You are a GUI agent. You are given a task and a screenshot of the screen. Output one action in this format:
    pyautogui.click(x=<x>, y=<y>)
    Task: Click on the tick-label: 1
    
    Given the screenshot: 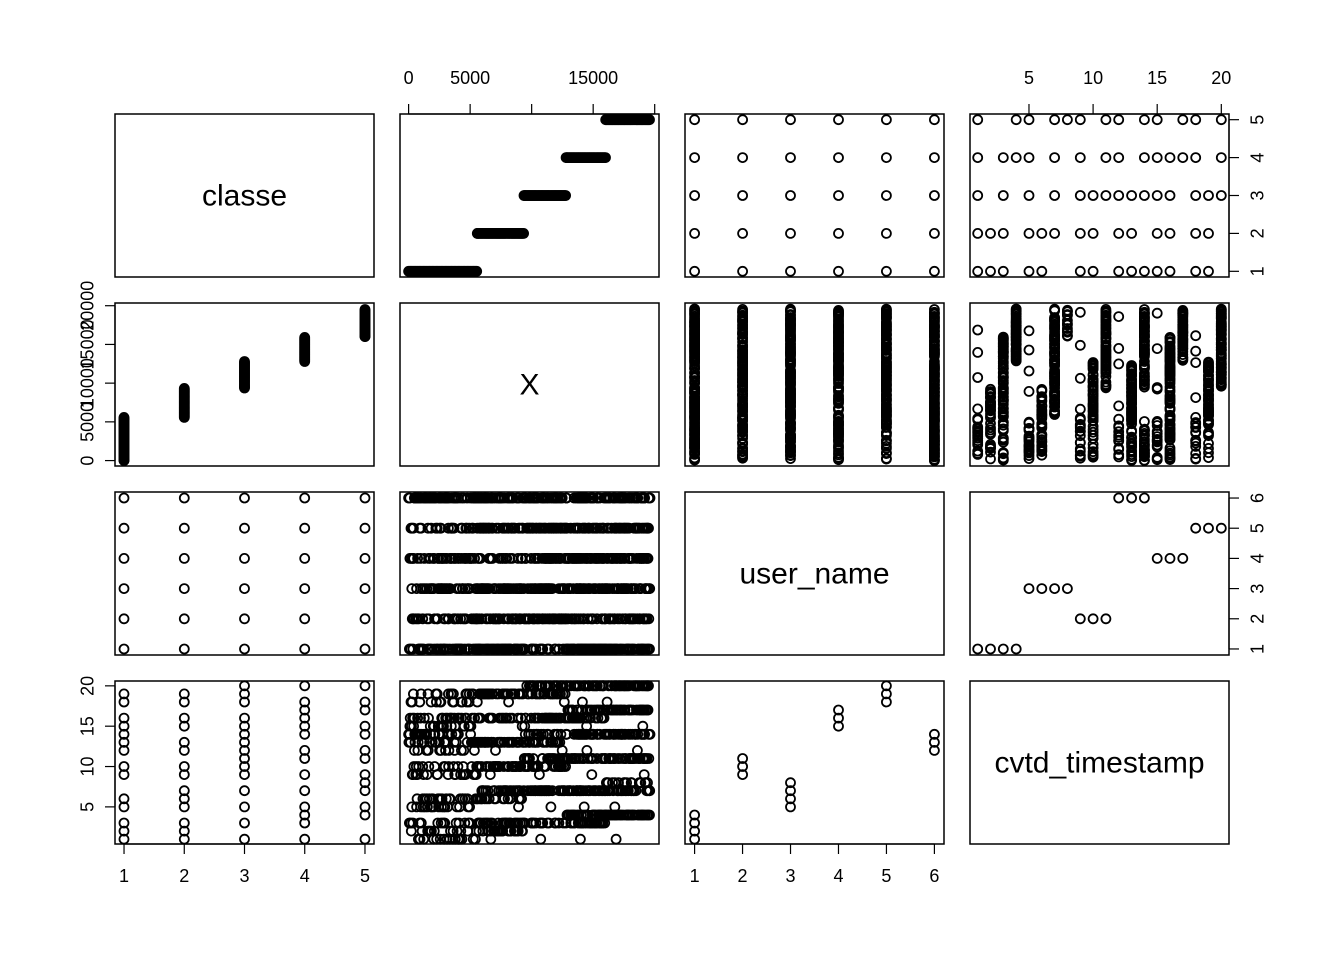 What is the action you would take?
    pyautogui.click(x=124, y=876)
    